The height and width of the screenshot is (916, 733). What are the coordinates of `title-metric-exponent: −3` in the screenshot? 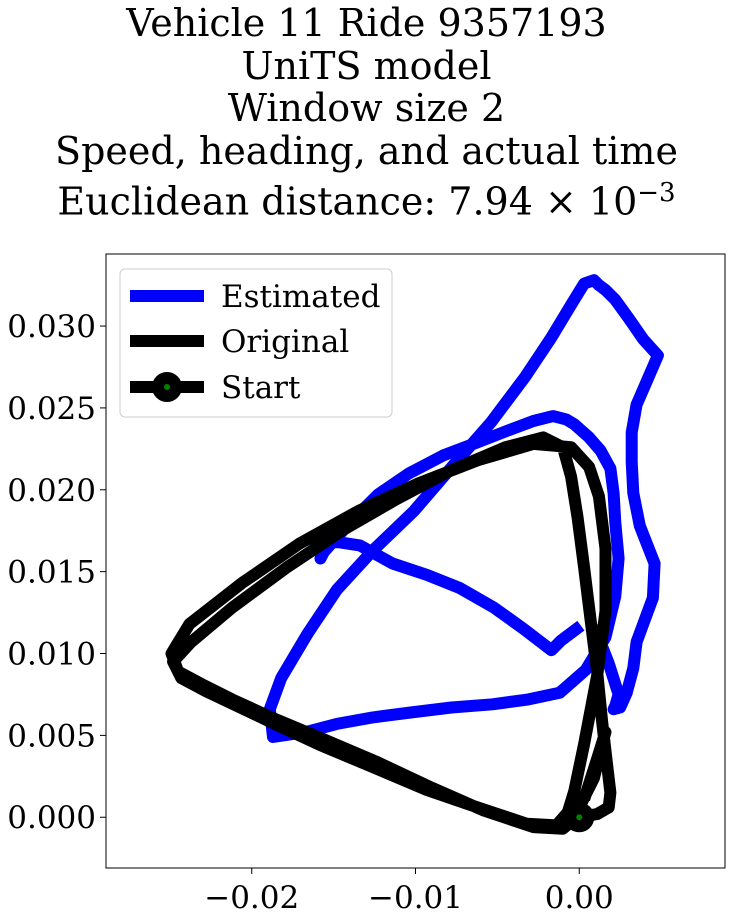 It's located at (656, 193).